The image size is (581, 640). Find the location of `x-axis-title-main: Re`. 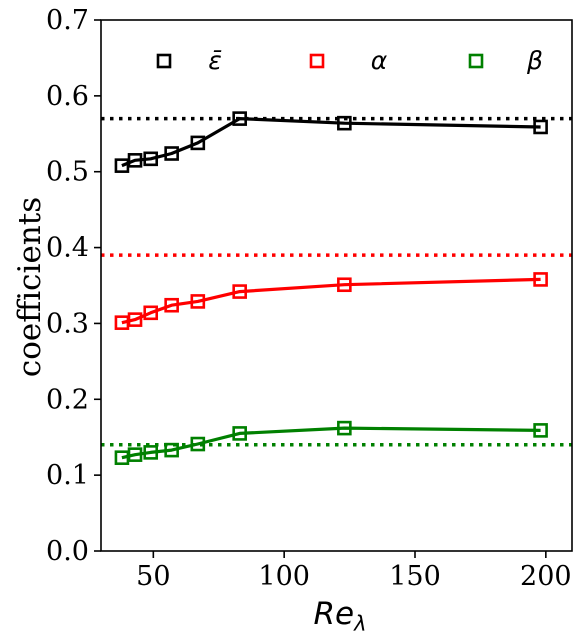

x-axis-title-main: Re is located at coordinates (333, 614).